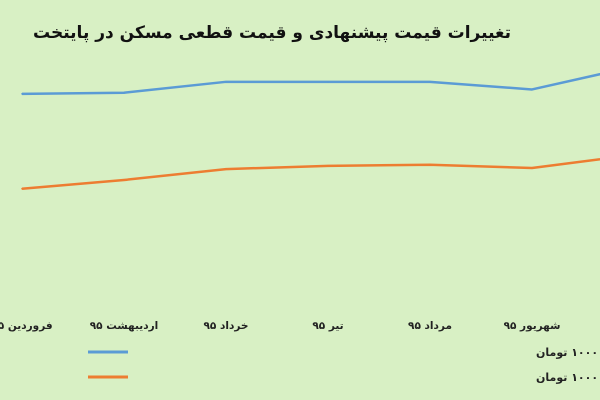 Image resolution: width=600 pixels, height=400 pixels. I want to click on x-tick-label: فروردین ۹۵, so click(26, 326).